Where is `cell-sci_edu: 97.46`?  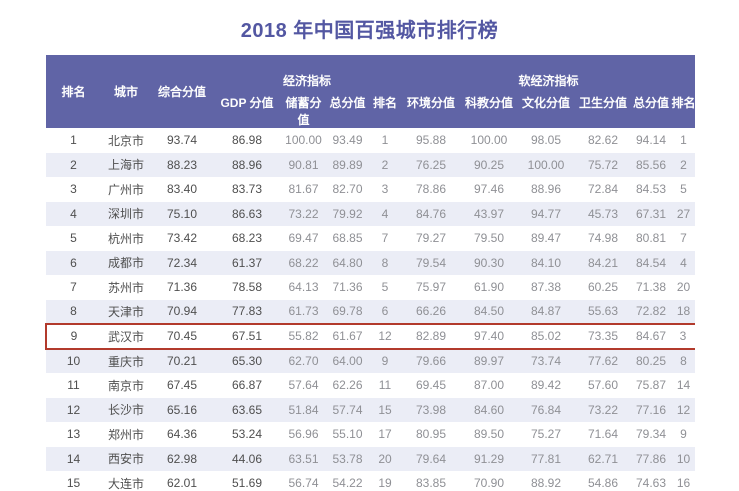
cell-sci_edu: 97.46 is located at coordinates (489, 189).